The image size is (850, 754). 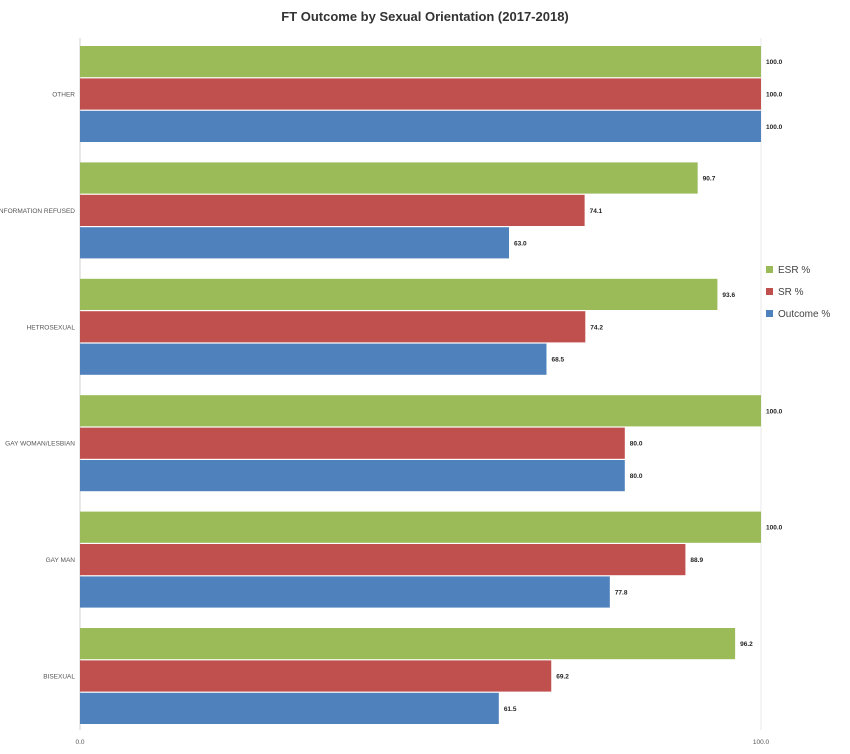 I want to click on bar-esr--2, so click(x=399, y=294).